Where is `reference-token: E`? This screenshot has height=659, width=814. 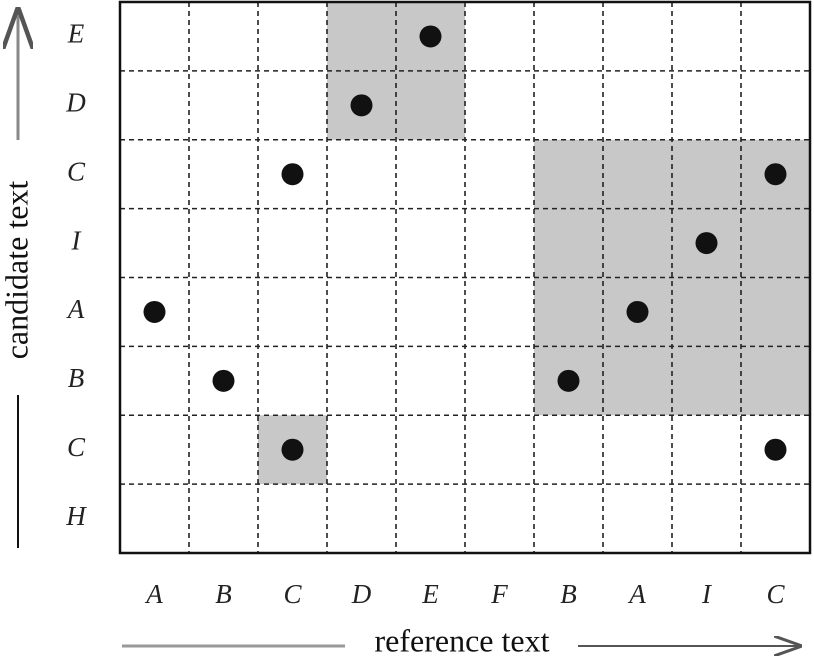
reference-token: E is located at coordinates (430, 594).